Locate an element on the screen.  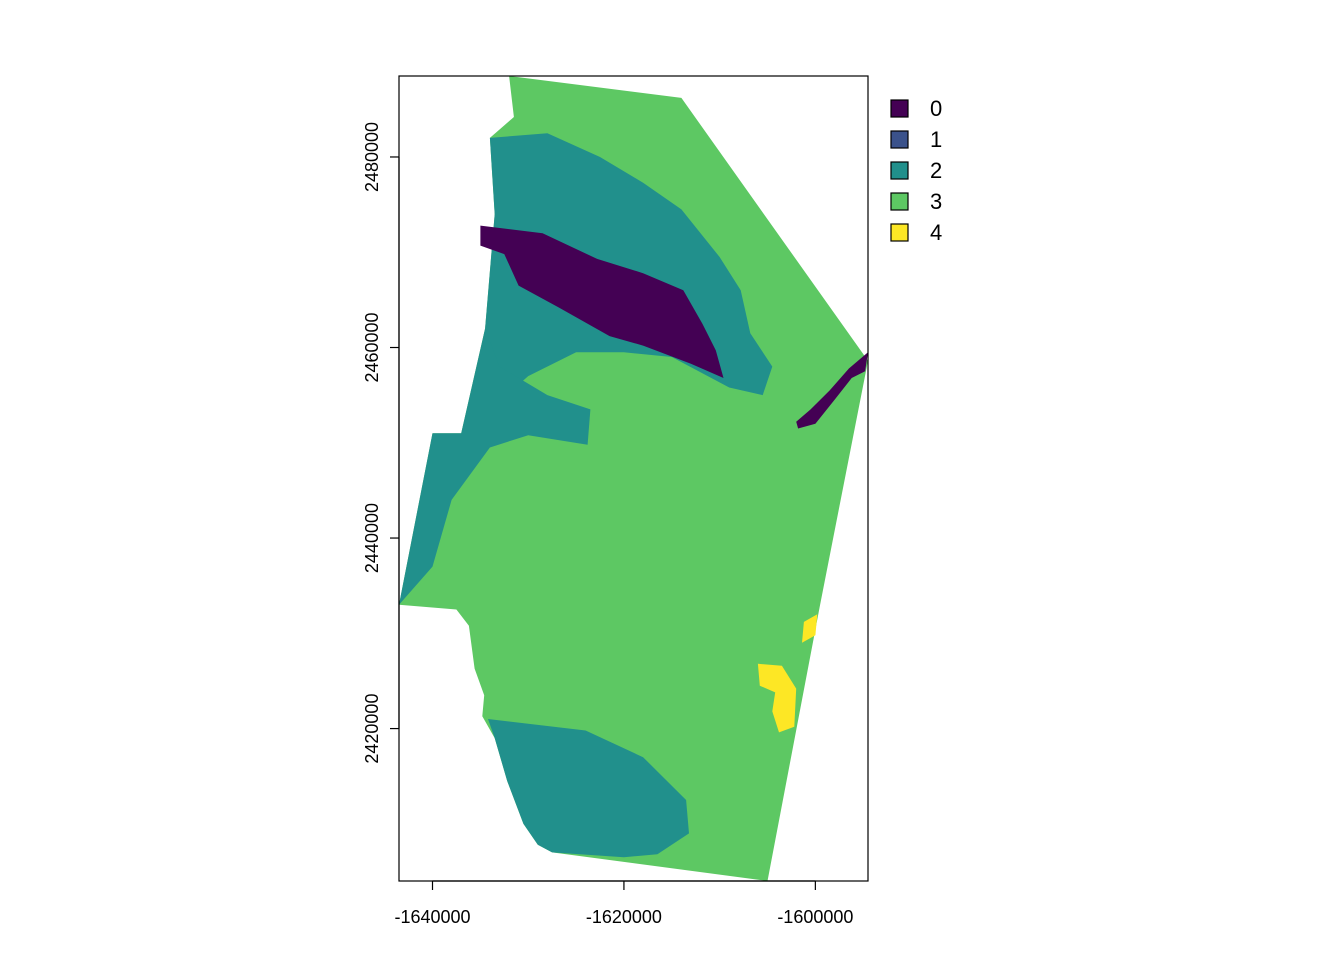
legend-label-4: 4 is located at coordinates (936, 232).